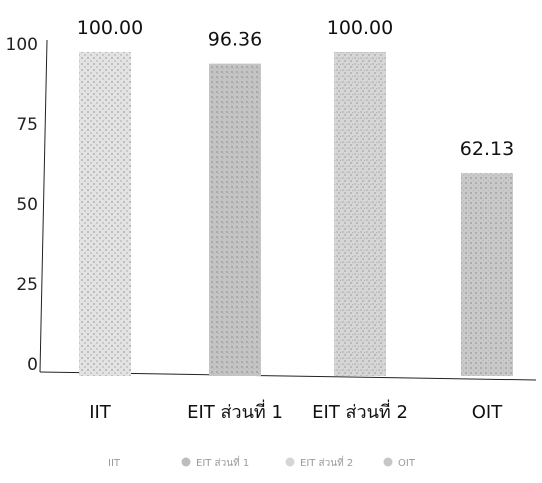 Image resolution: width=542 pixels, height=483 pixels. I want to click on x-tick-label: EIT ส่วนที่ 1, so click(235, 411).